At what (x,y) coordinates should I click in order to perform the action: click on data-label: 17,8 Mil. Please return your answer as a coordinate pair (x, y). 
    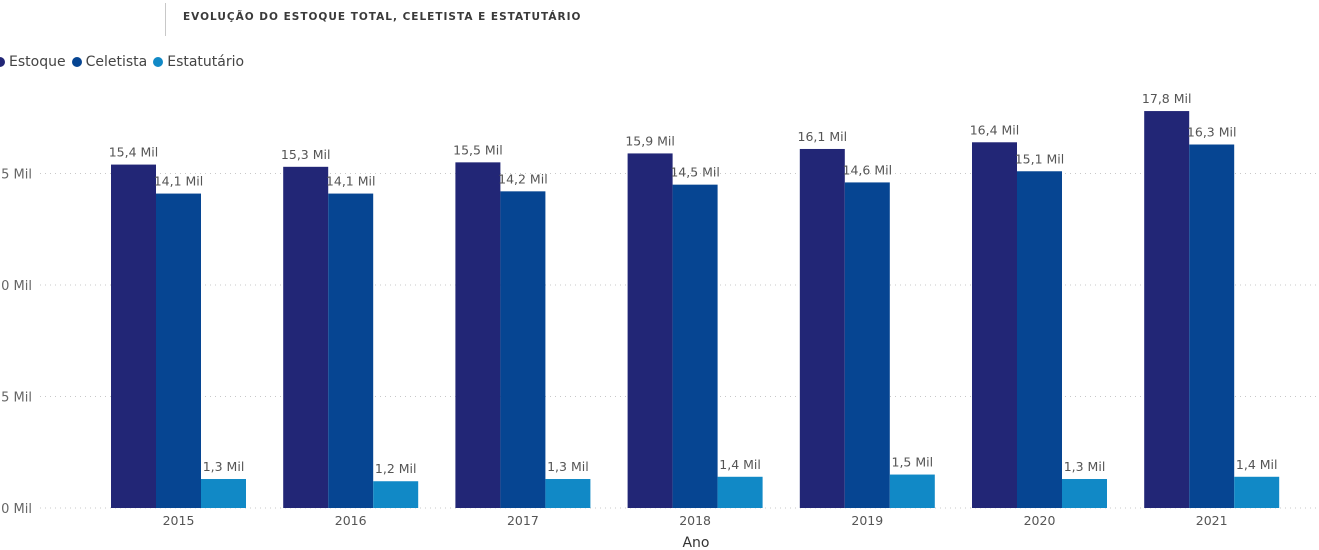
    Looking at the image, I should click on (1167, 98).